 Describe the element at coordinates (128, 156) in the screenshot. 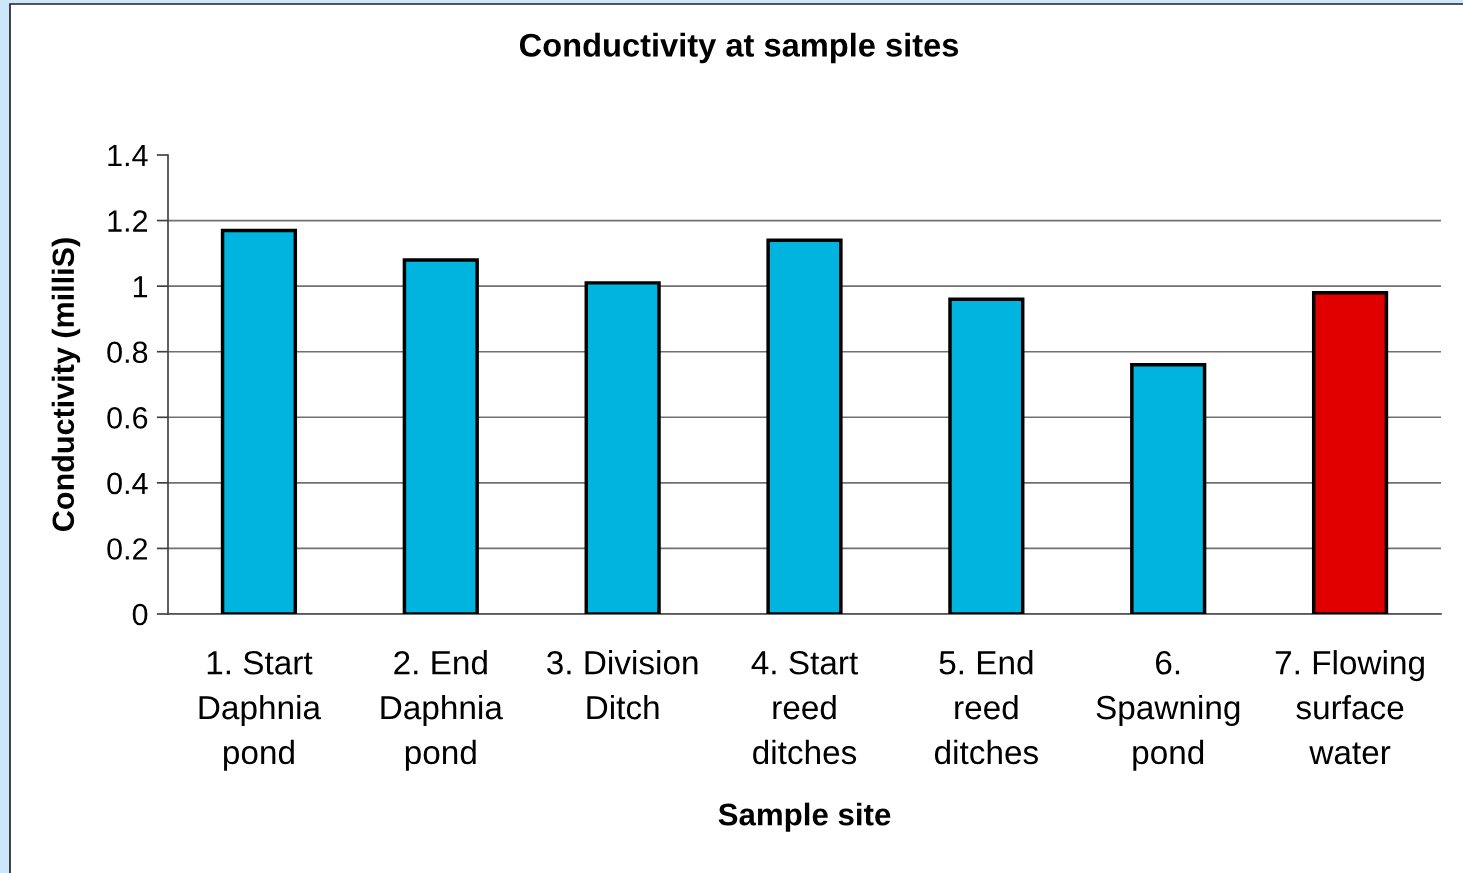

I see `y-tick-label: 1.4` at that location.